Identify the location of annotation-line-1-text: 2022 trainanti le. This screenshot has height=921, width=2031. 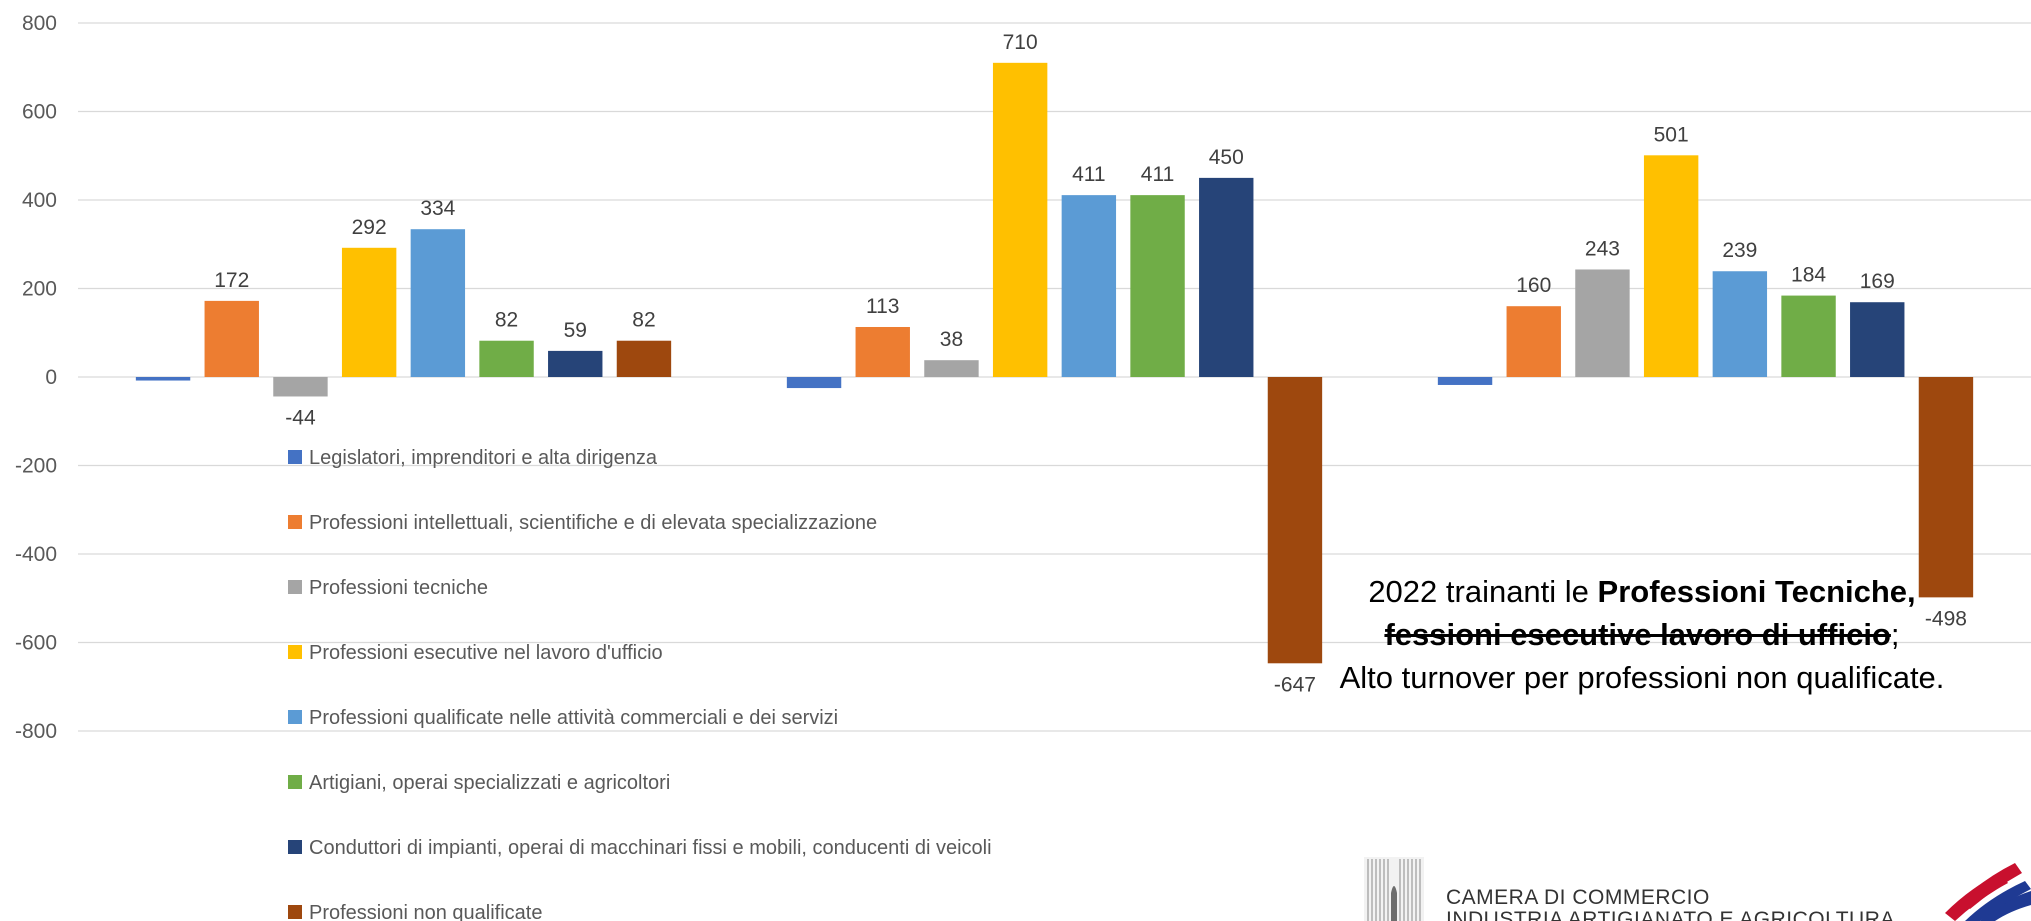
(1483, 591).